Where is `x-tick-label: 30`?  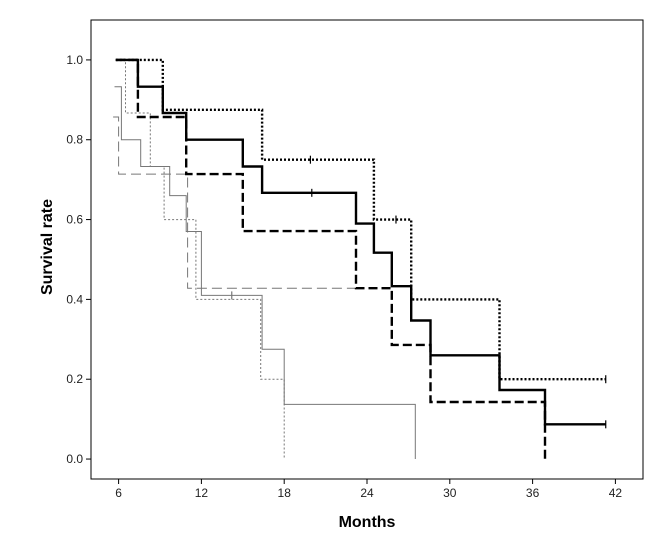
x-tick-label: 30 is located at coordinates (450, 493).